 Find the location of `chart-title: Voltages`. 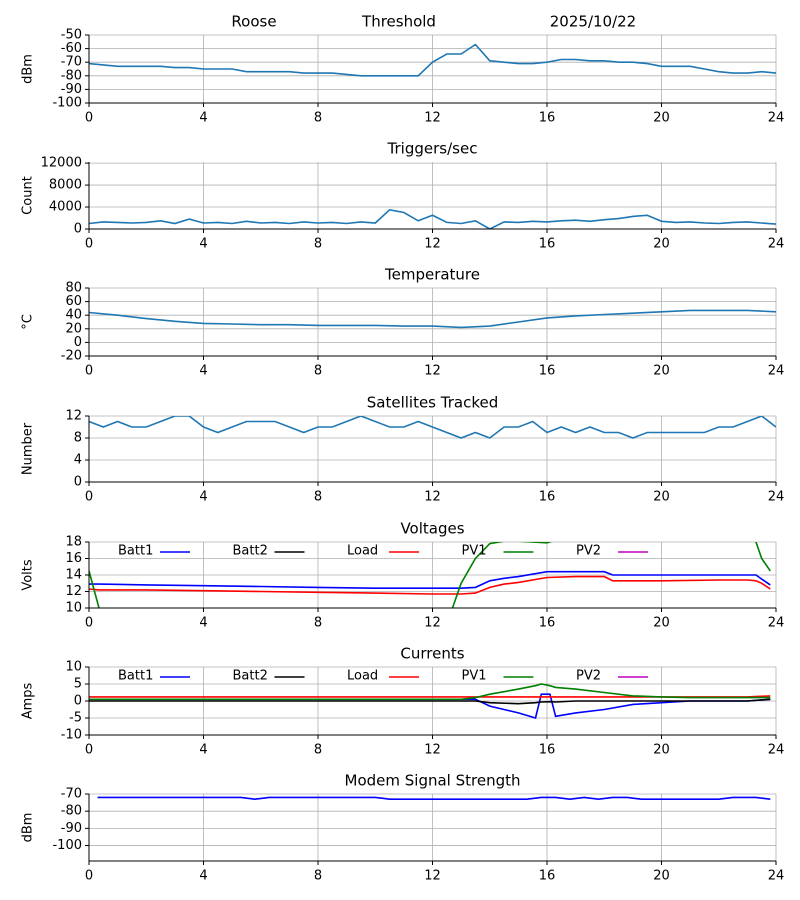

chart-title: Voltages is located at coordinates (432, 529).